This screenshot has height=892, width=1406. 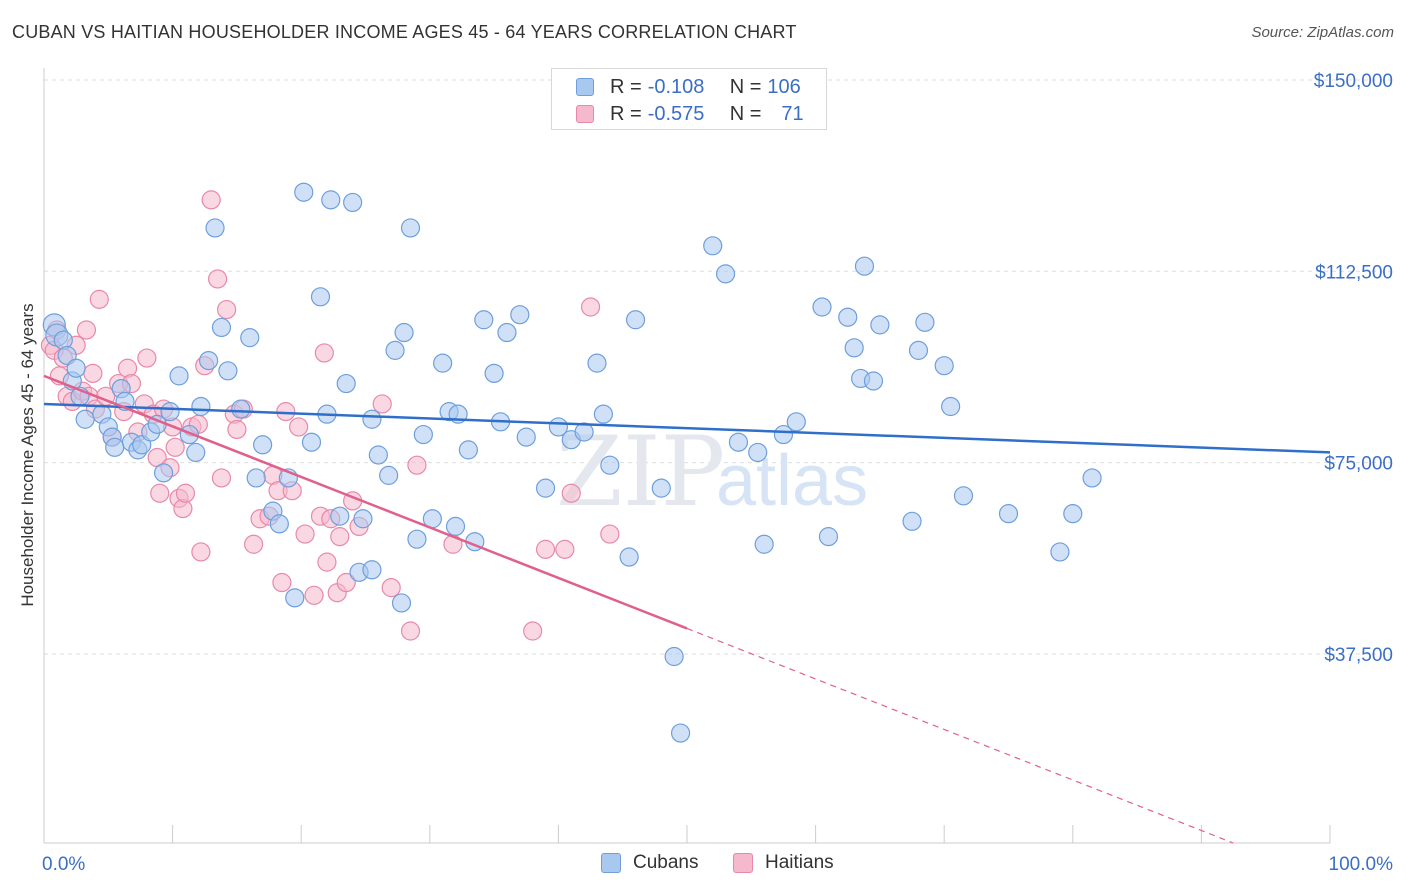 I want to click on series-legend-cubans: Cubans, so click(x=650, y=863).